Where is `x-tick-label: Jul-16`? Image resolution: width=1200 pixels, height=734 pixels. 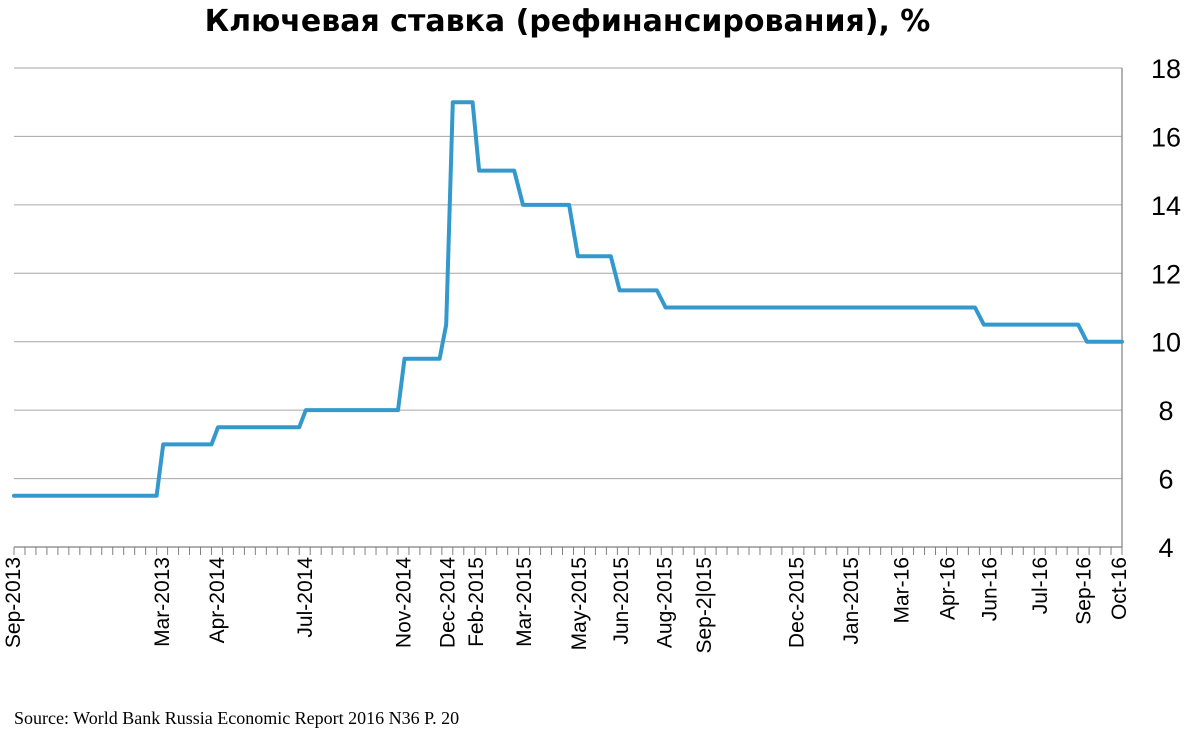
x-tick-label: Jul-16 is located at coordinates (1040, 585).